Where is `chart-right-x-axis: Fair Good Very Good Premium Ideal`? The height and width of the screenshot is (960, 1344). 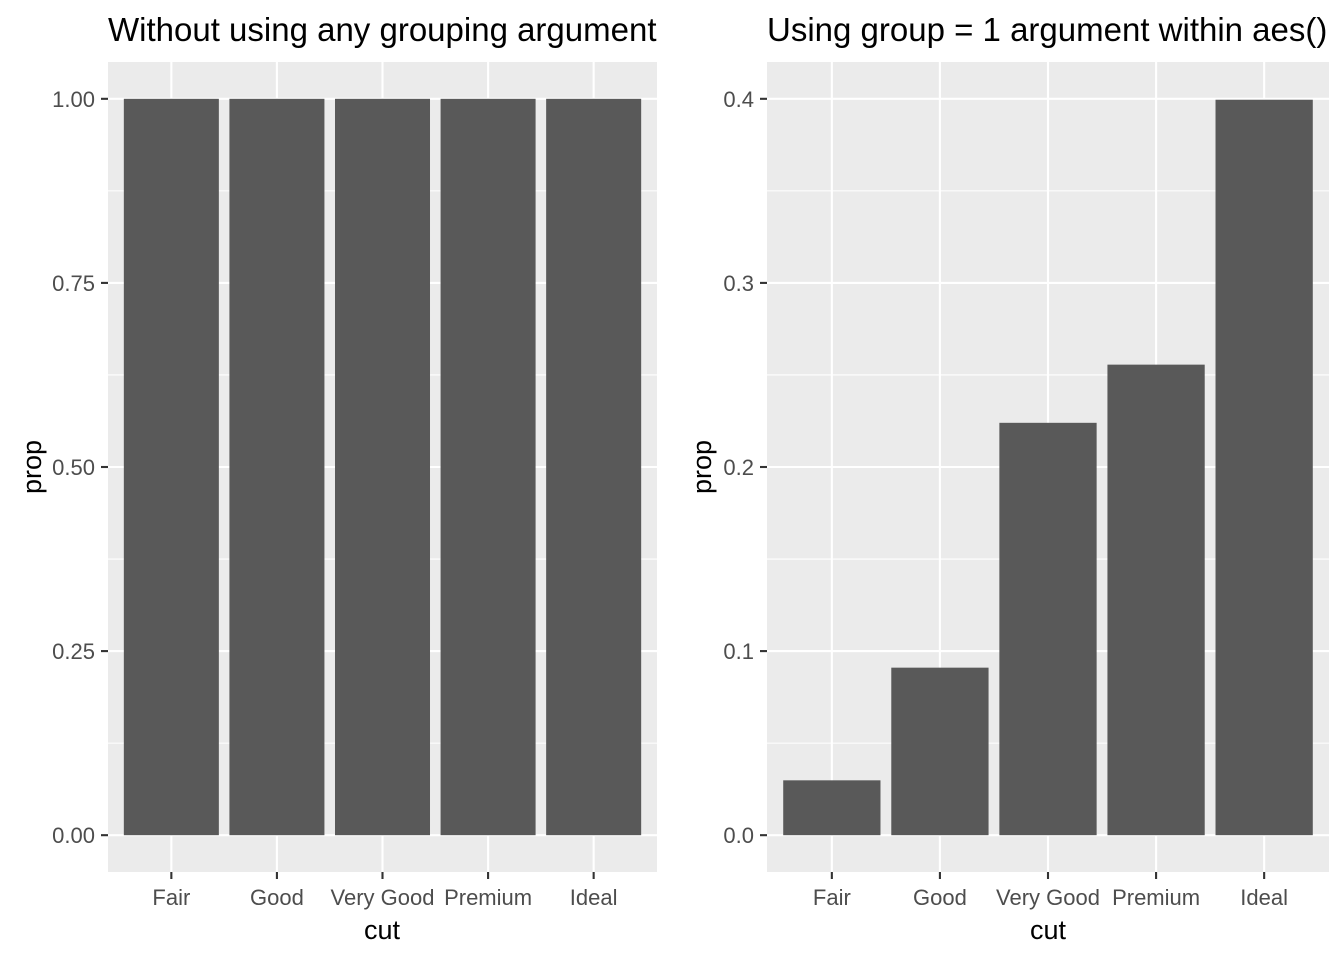 chart-right-x-axis: Fair Good Very Good Premium Ideal is located at coordinates (1050, 891).